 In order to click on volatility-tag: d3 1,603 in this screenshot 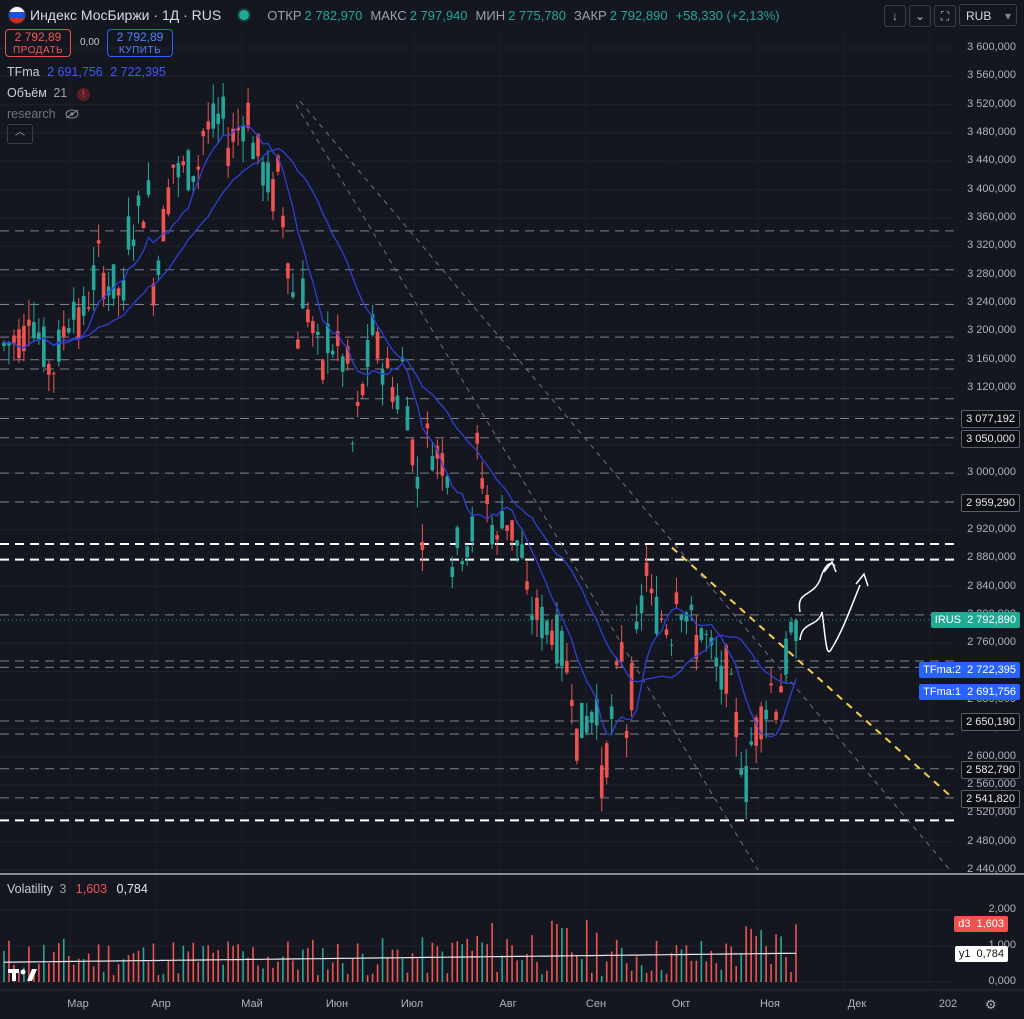, I will do `click(981, 924)`.